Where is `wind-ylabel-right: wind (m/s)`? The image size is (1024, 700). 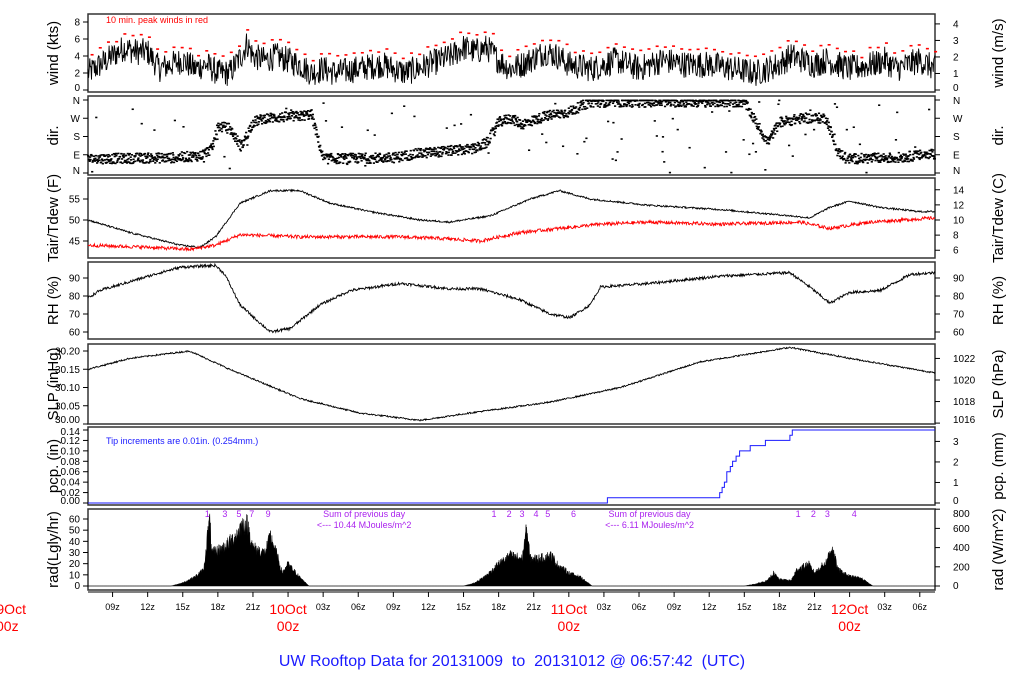
wind-ylabel-right: wind (m/s) is located at coordinates (998, 53).